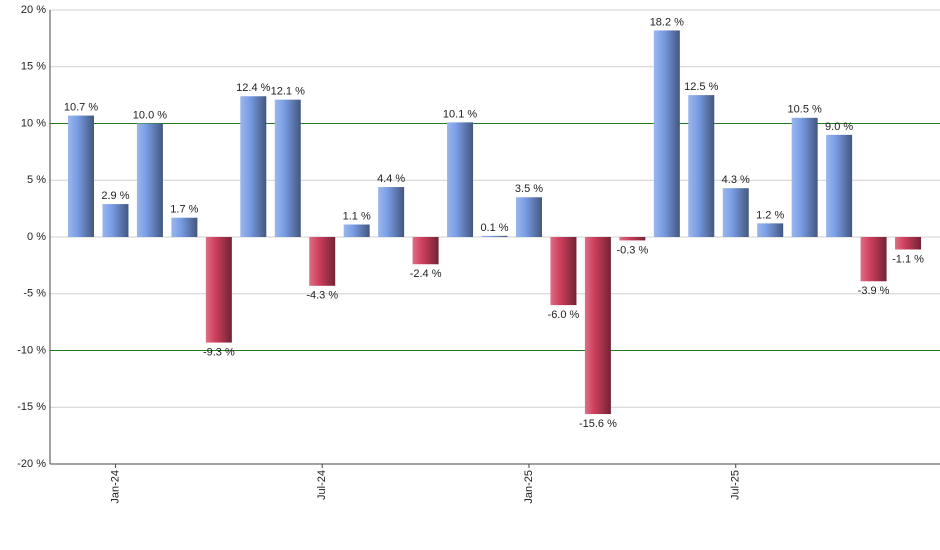 The height and width of the screenshot is (550, 940). What do you see at coordinates (460, 114) in the screenshot?
I see `value-label: 10.1 %` at bounding box center [460, 114].